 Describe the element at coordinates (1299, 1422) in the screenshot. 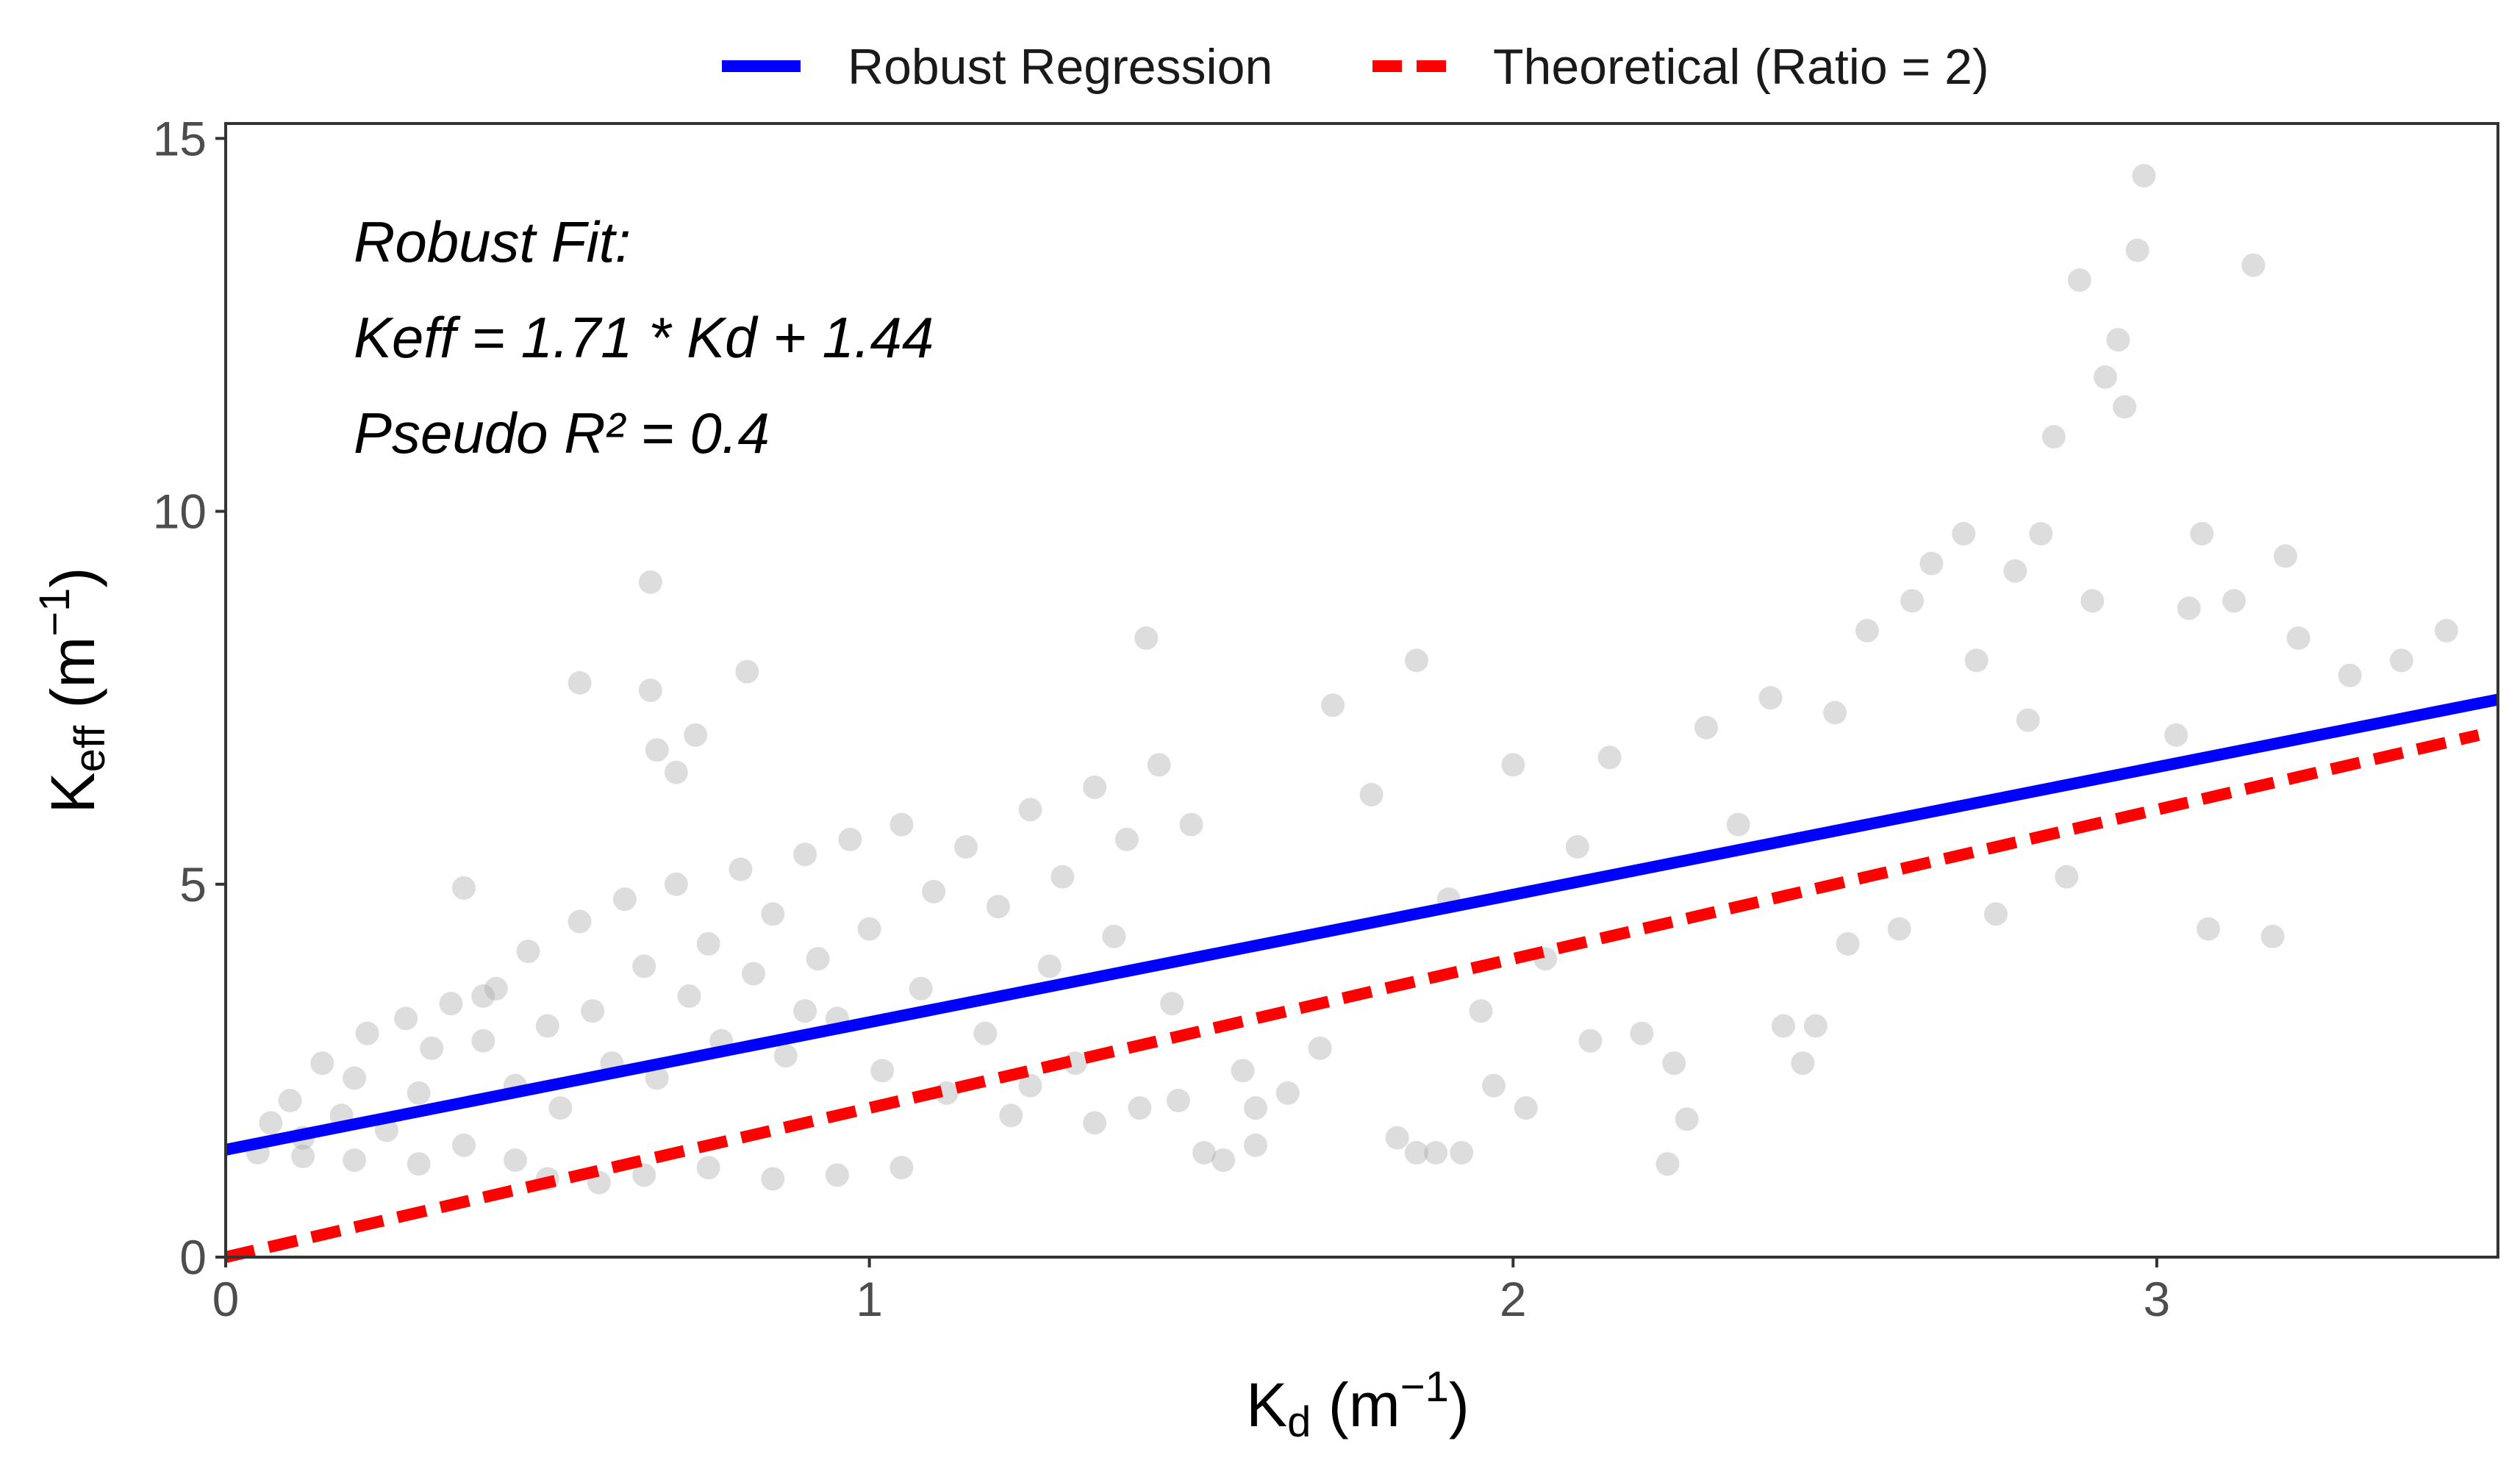

I see `x-axis-title-subscript: d` at that location.